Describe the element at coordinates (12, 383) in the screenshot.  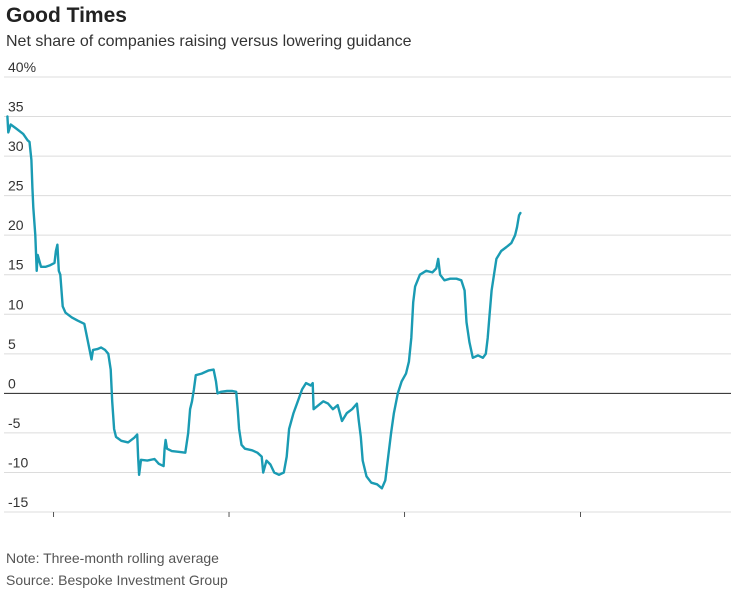
I see `y-tick-label: 0` at that location.